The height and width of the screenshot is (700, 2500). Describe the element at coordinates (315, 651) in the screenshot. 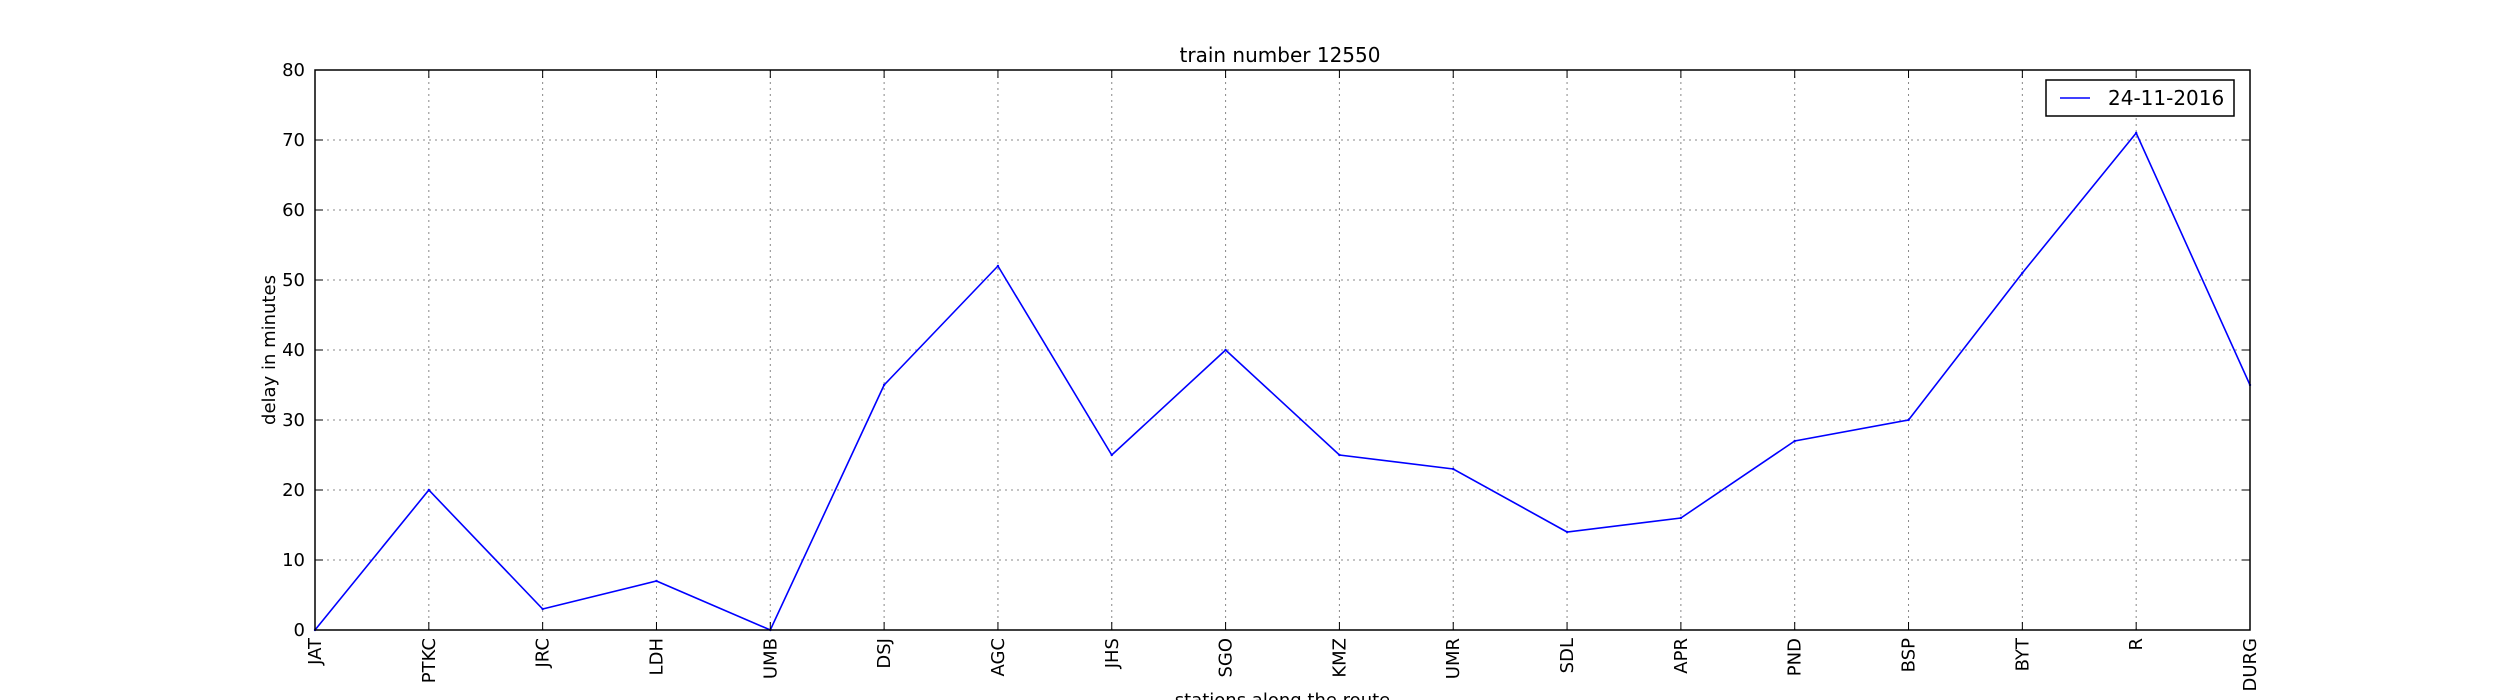

I see `x-tick-label: JAT` at that location.